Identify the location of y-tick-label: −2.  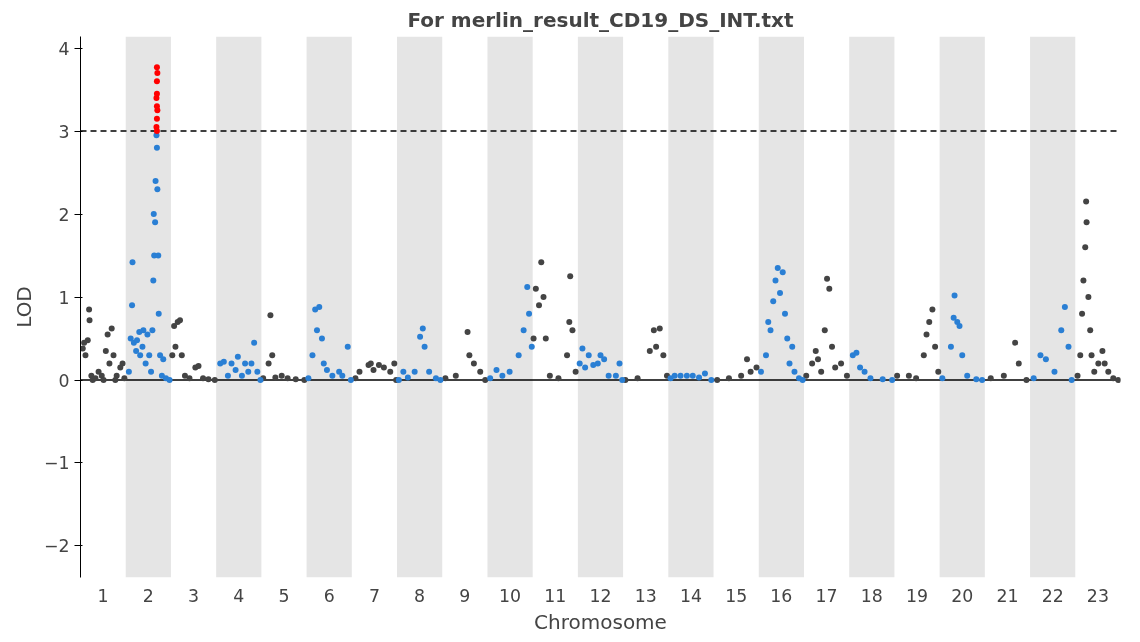
(56, 546).